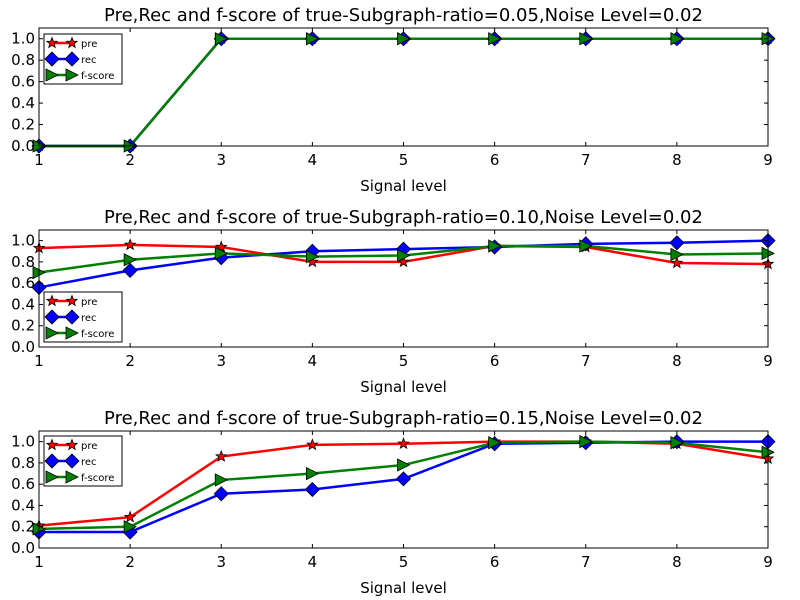  What do you see at coordinates (83, 461) in the screenshot?
I see `legend: pre rec f-score` at bounding box center [83, 461].